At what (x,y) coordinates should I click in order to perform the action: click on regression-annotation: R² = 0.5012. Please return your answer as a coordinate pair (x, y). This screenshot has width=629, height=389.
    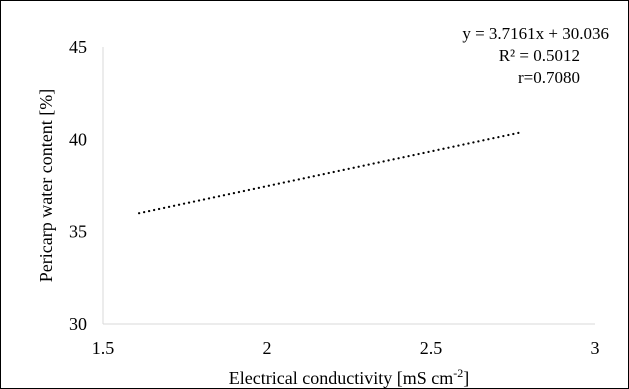
    Looking at the image, I should click on (539, 55).